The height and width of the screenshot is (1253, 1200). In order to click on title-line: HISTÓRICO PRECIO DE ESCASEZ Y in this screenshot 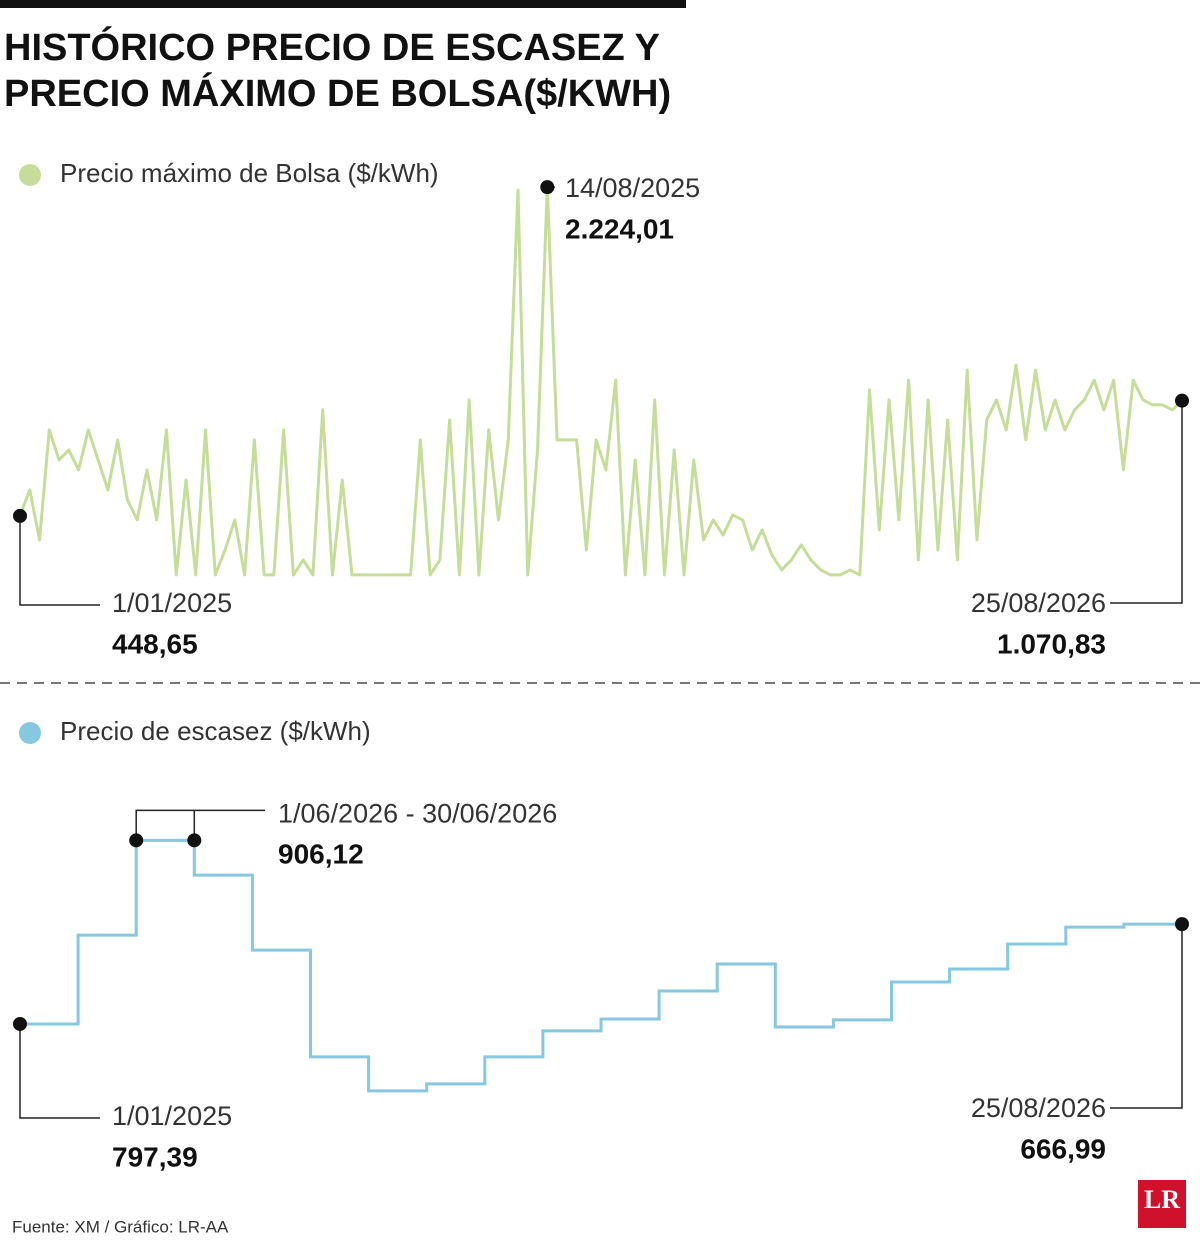, I will do `click(332, 47)`.